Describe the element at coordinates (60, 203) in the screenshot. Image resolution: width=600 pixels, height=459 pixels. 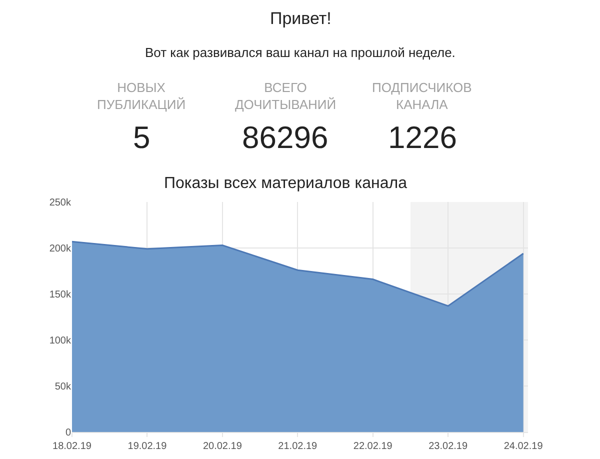
I see `y-tick-label: 250k` at that location.